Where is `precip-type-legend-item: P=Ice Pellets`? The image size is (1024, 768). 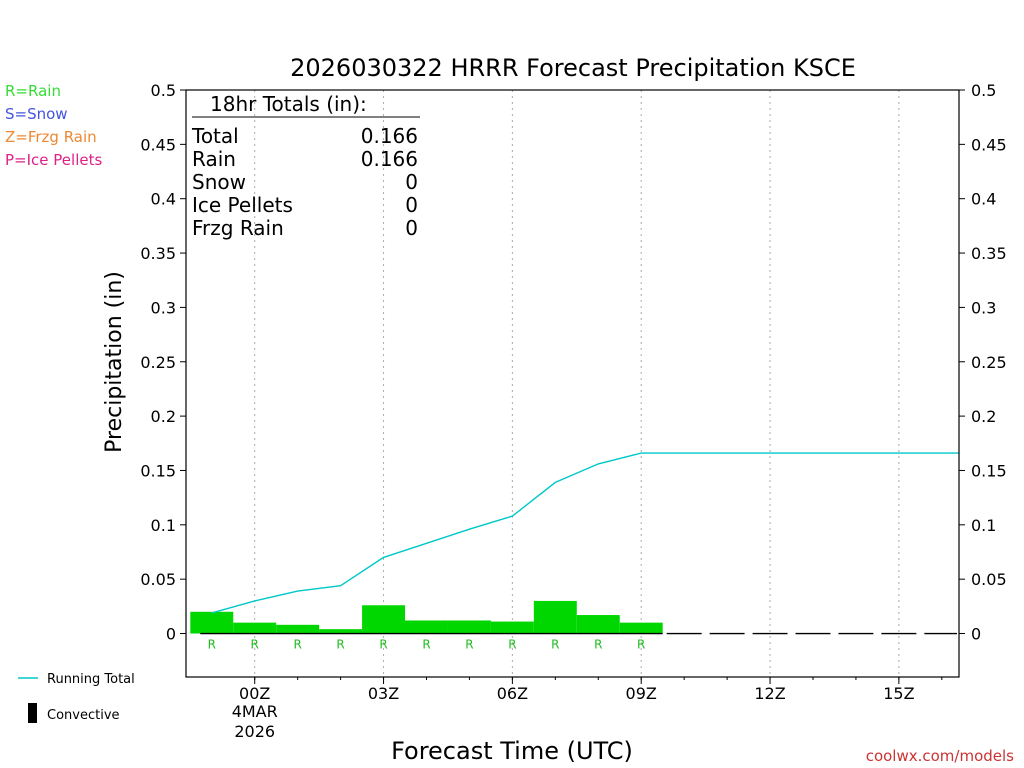 precip-type-legend-item: P=Ice Pellets is located at coordinates (53, 160).